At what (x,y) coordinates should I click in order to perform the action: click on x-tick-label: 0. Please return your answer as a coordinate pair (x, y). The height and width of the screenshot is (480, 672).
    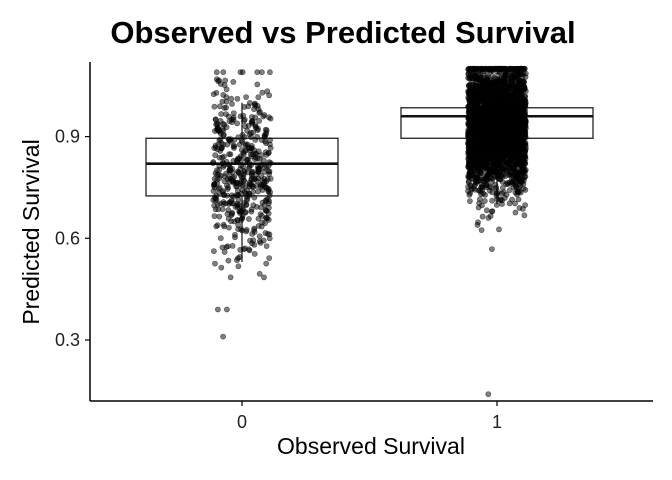
    Looking at the image, I should click on (242, 422).